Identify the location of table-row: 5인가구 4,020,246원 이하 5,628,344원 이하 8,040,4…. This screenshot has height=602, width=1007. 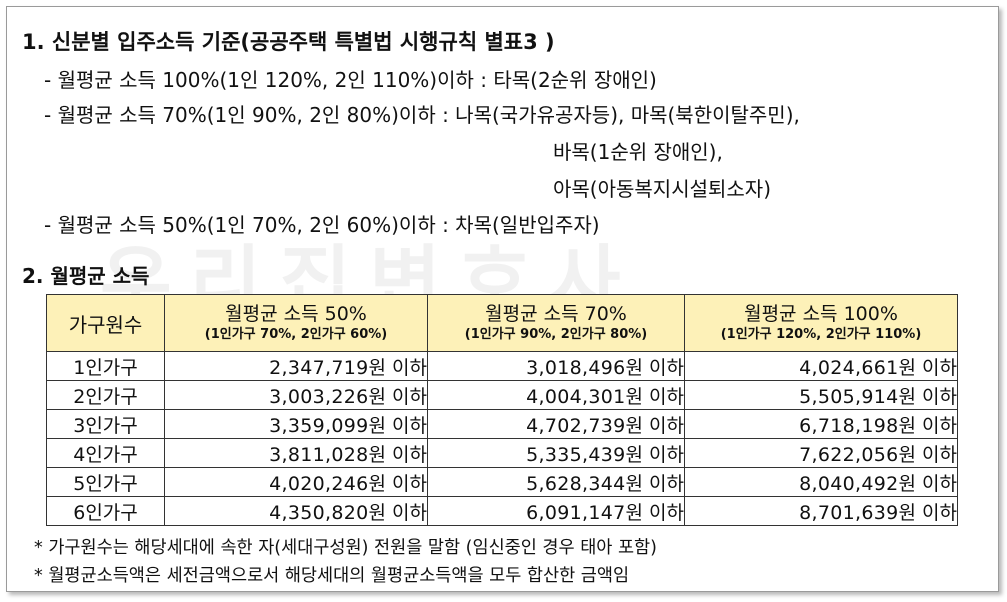
(502, 482).